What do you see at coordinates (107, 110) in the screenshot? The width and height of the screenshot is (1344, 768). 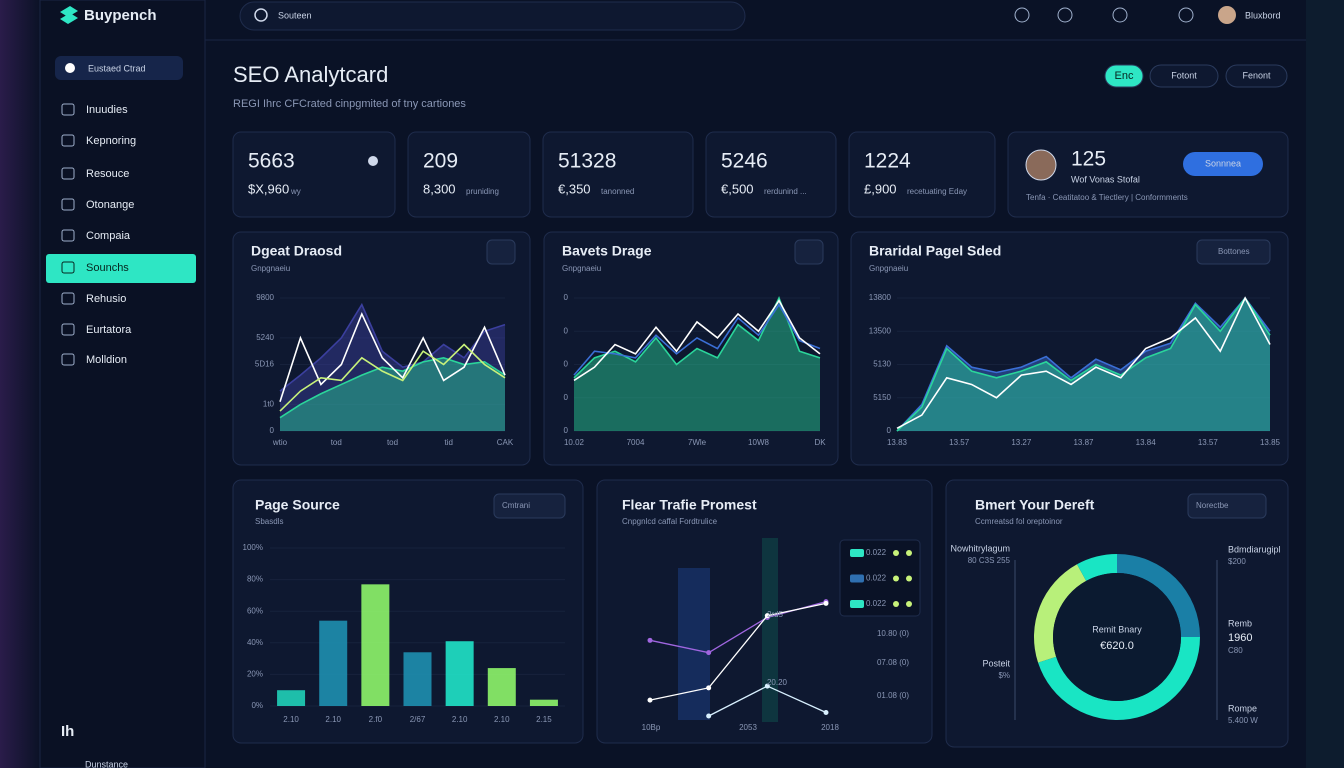 I see `nav-item: Inuudies` at bounding box center [107, 110].